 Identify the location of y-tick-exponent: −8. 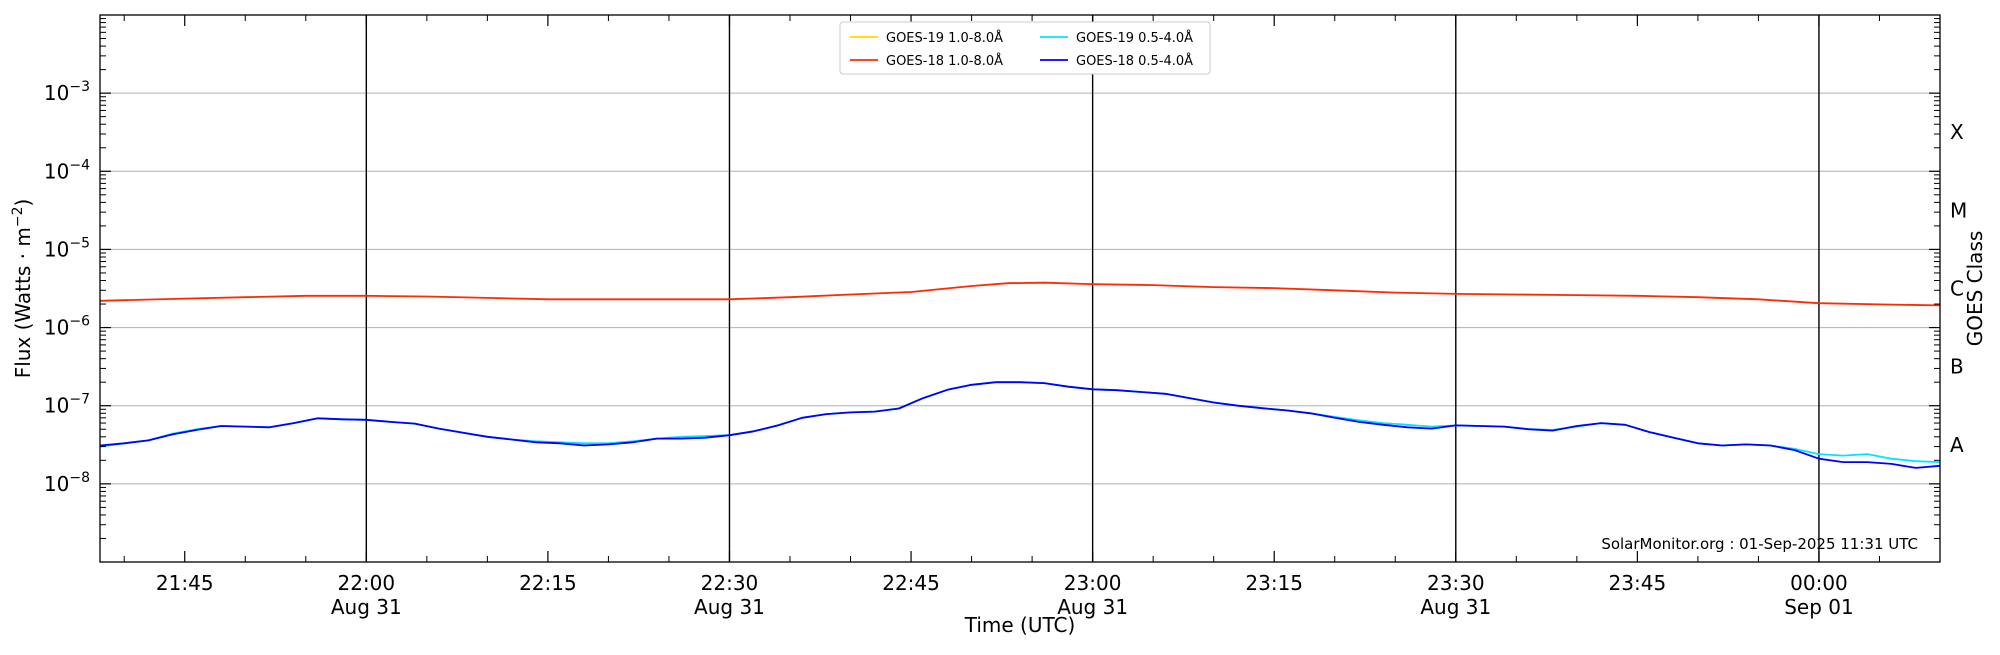
(79, 478).